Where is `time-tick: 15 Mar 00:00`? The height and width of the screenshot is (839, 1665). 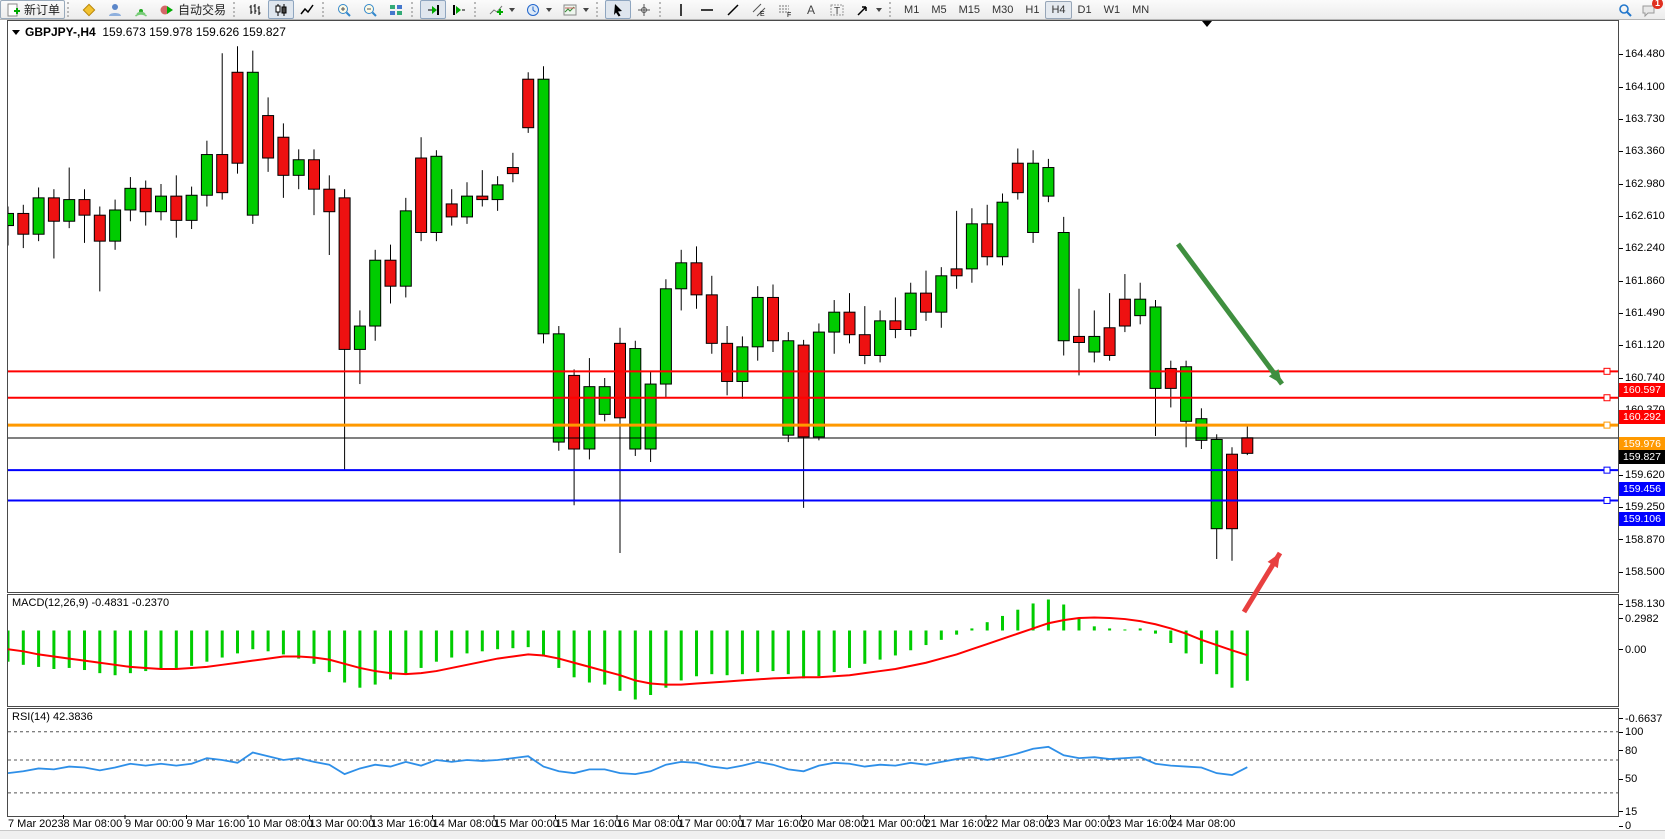
time-tick: 15 Mar 00:00 is located at coordinates (526, 824).